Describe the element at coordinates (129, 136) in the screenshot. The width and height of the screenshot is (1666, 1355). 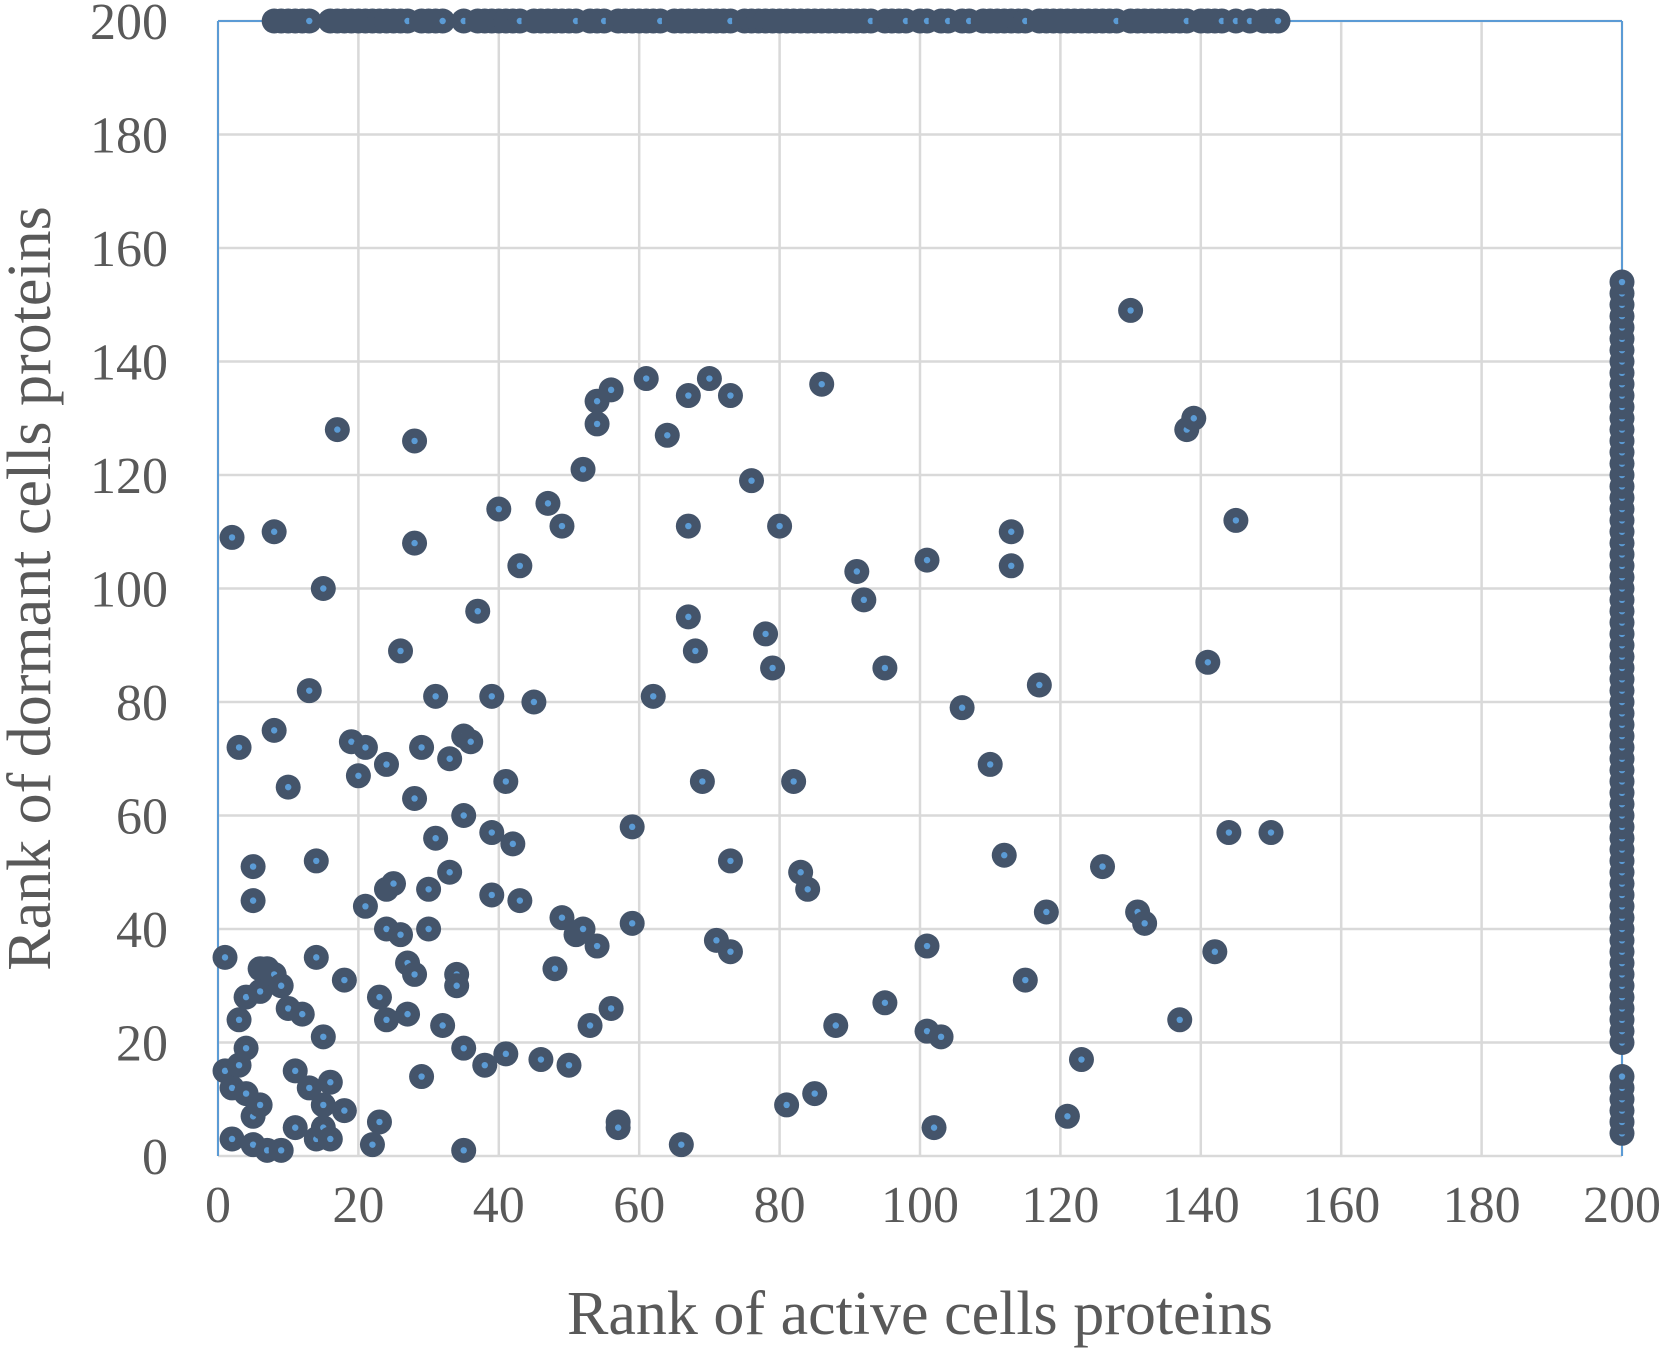
I see `y-tick-label: 180` at that location.